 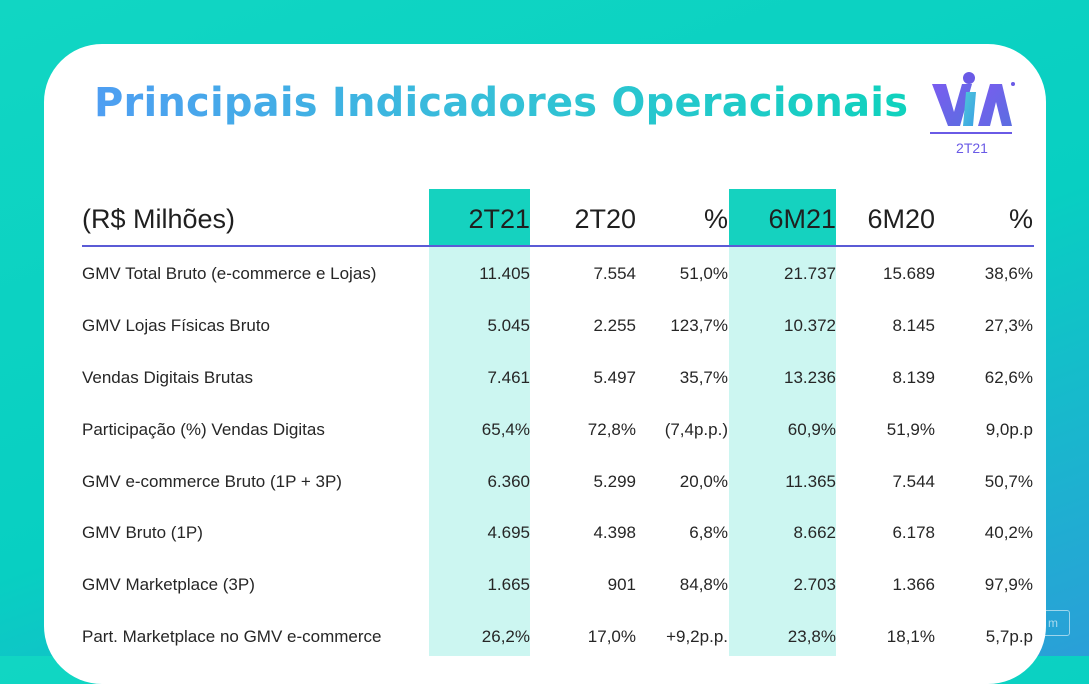 I want to click on highlight-column-2t21, so click(x=479, y=422).